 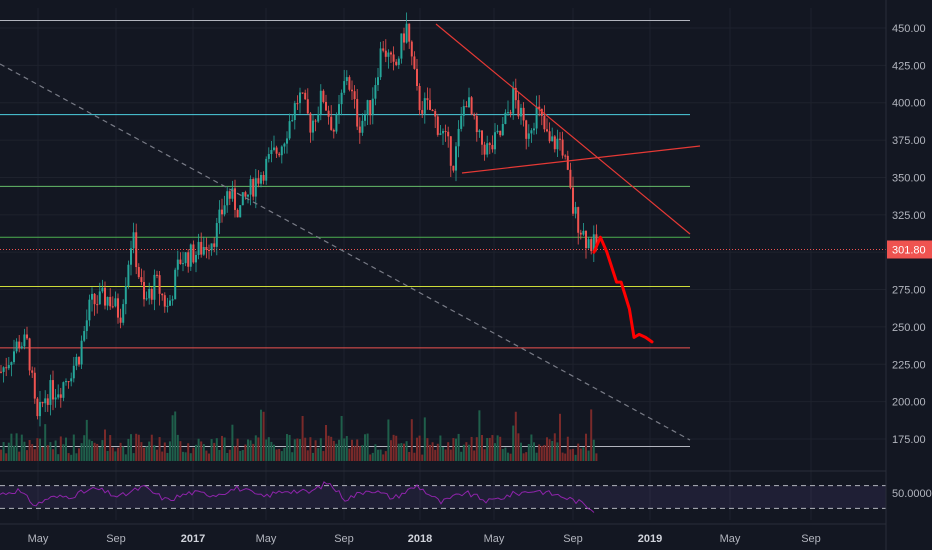 I want to click on projection-line, so click(x=623, y=289).